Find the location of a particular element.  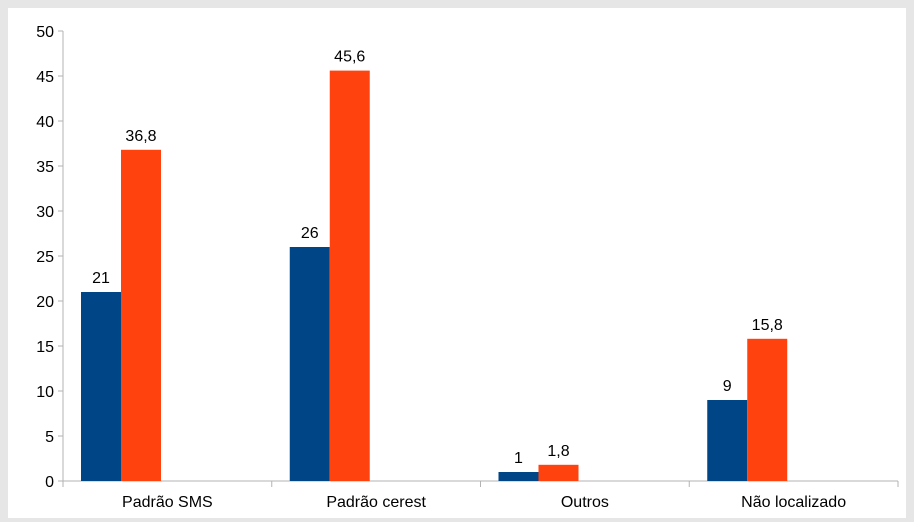

y-tick-label: 30 is located at coordinates (45, 212).